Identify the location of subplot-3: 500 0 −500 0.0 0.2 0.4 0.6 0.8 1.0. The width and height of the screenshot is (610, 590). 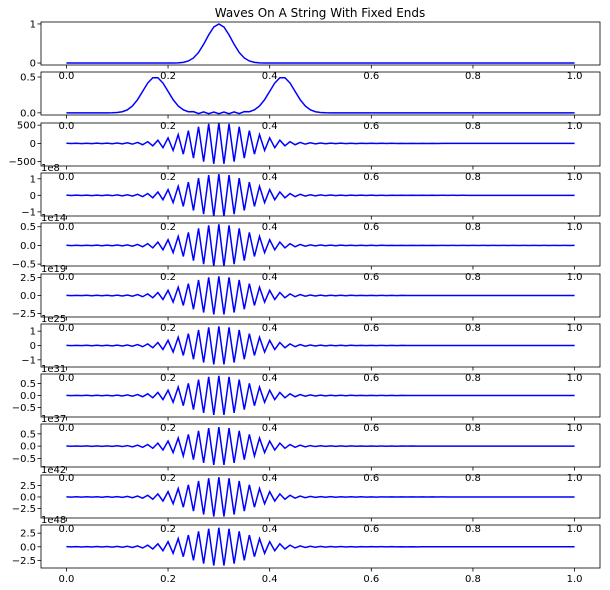
(305, 152).